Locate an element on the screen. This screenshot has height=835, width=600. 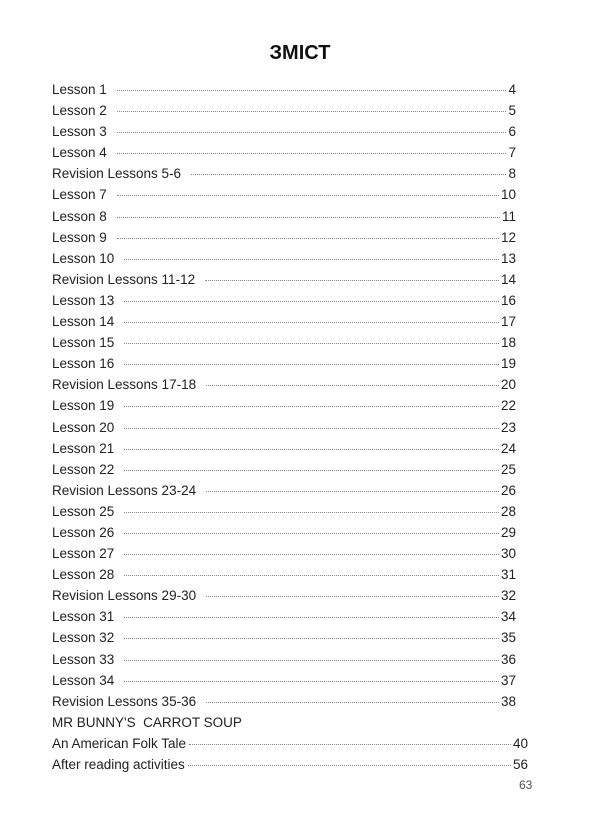
toc-entry: Lesson 33 36 is located at coordinates (284, 659).